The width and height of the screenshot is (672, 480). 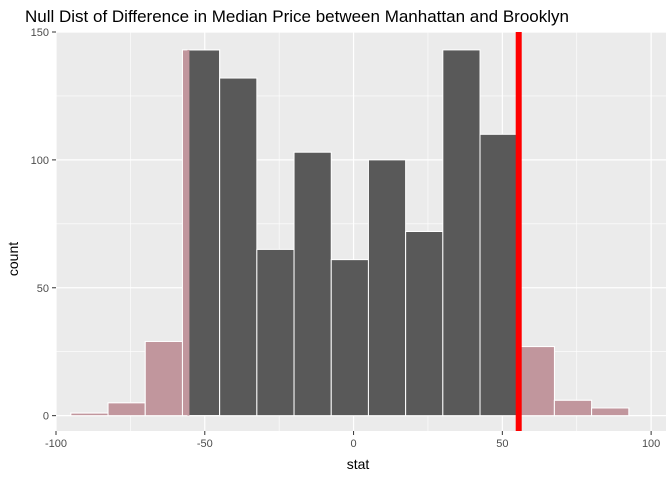 I want to click on y-axis-ticks: 0 50 100 150, so click(x=43, y=225).